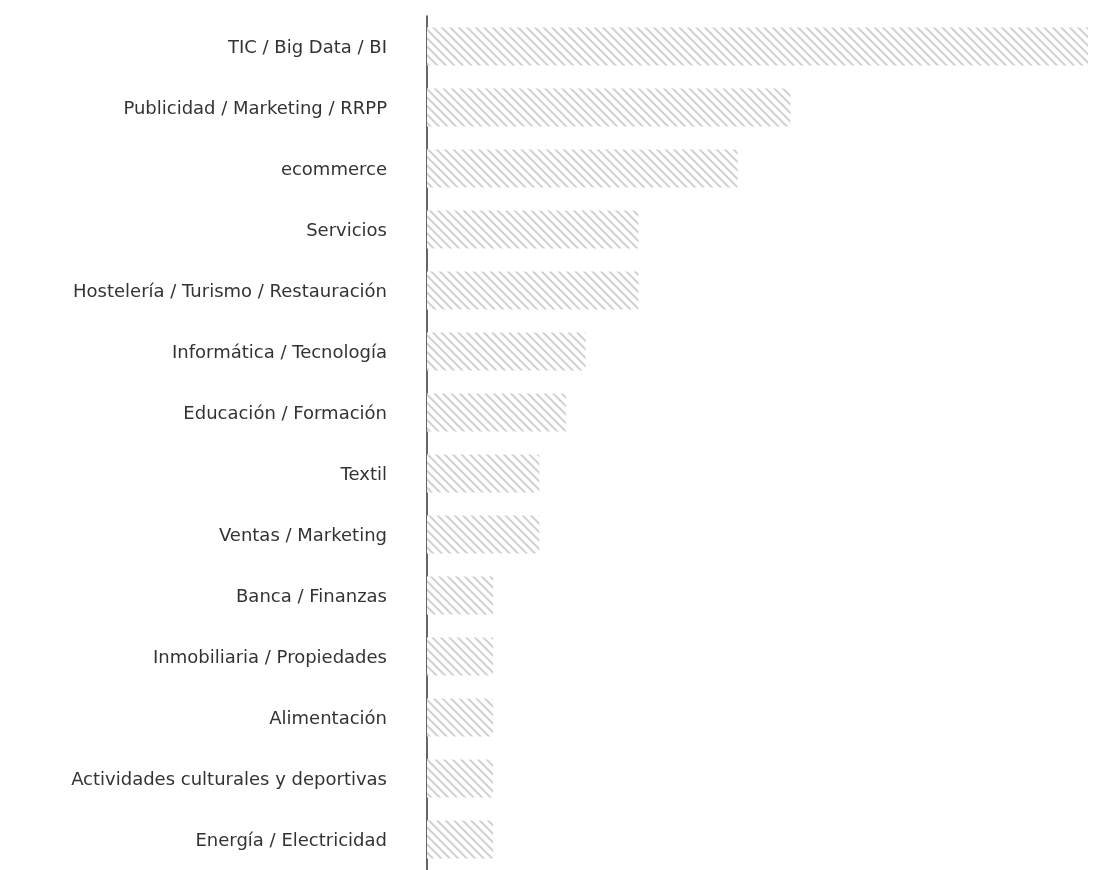 Image resolution: width=1107 pixels, height=870 pixels. Describe the element at coordinates (269, 656) in the screenshot. I see `y-tick-label: Inmobiliaria / Propiedades` at that location.